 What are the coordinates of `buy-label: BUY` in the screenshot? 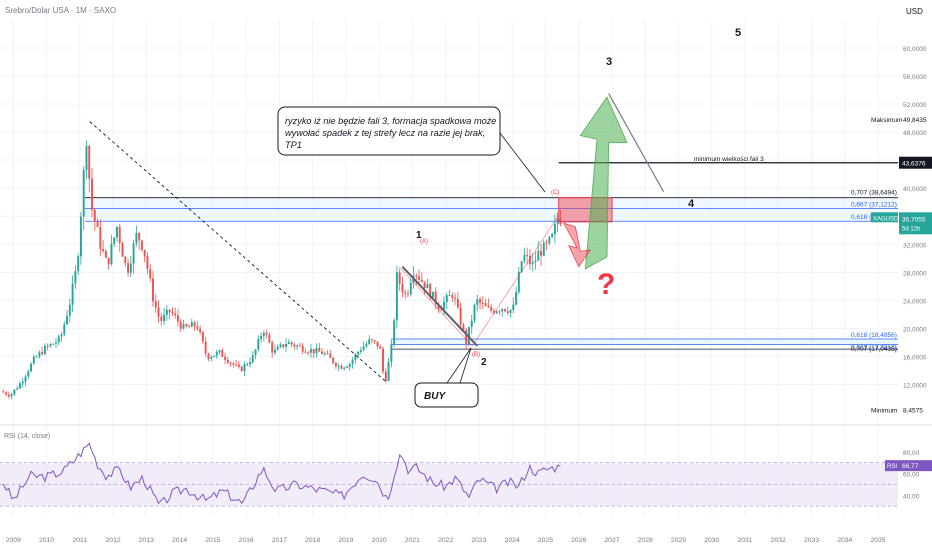 It's located at (435, 396).